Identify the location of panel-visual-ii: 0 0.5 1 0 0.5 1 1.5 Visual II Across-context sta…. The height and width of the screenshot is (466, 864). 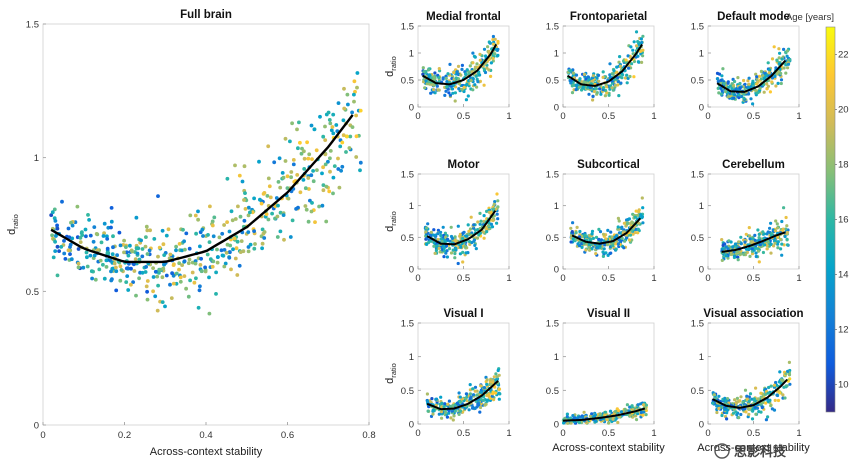
(605, 381).